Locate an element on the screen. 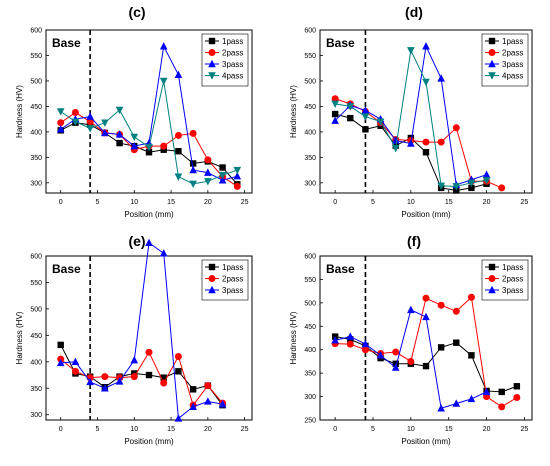 The width and height of the screenshot is (550, 466). y-tick-label: 350 is located at coordinates (36, 389).